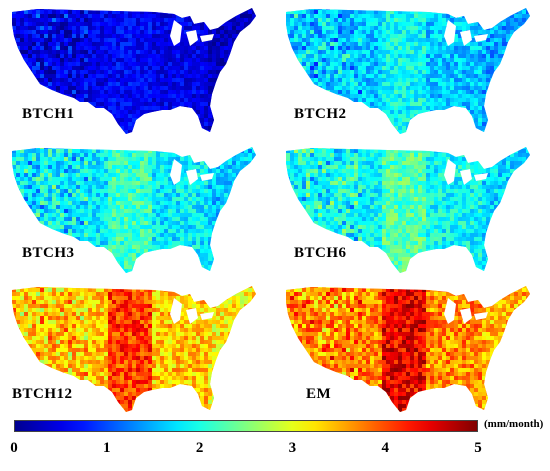  Describe the element at coordinates (246, 426) in the screenshot. I see `colorbar-gradient` at that location.